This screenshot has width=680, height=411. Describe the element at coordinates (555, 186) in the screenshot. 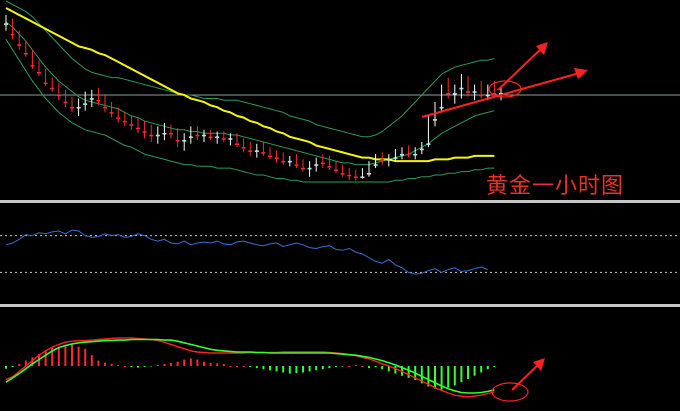

I see `chart-title: 黄金一小时图` at that location.